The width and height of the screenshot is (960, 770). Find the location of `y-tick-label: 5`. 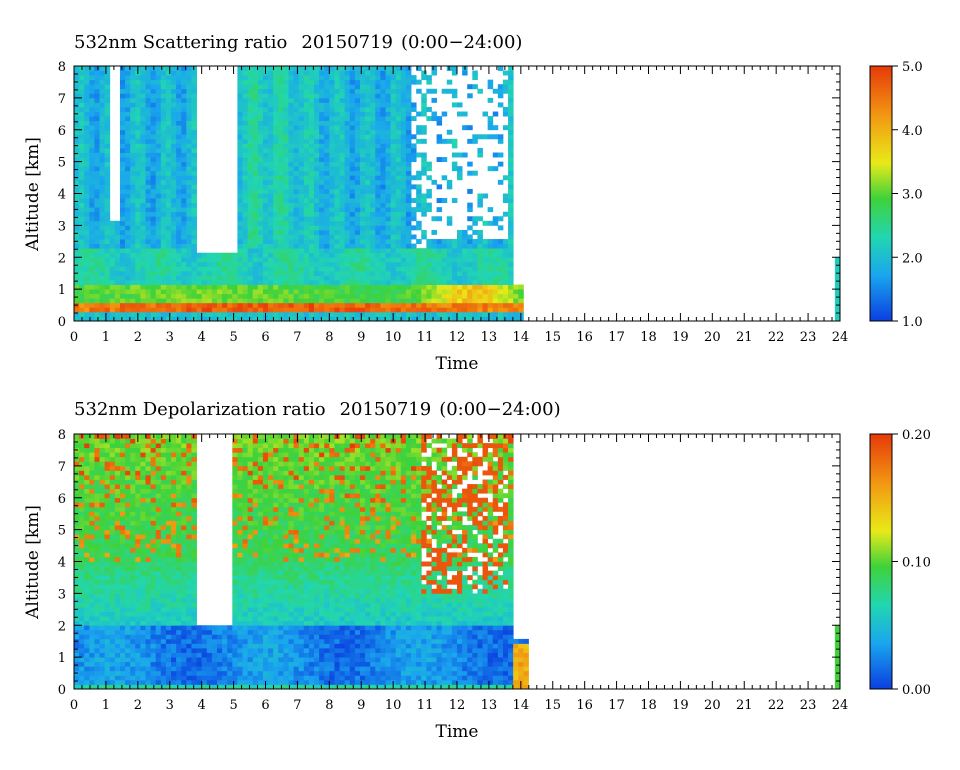

y-tick-label: 5 is located at coordinates (62, 163).